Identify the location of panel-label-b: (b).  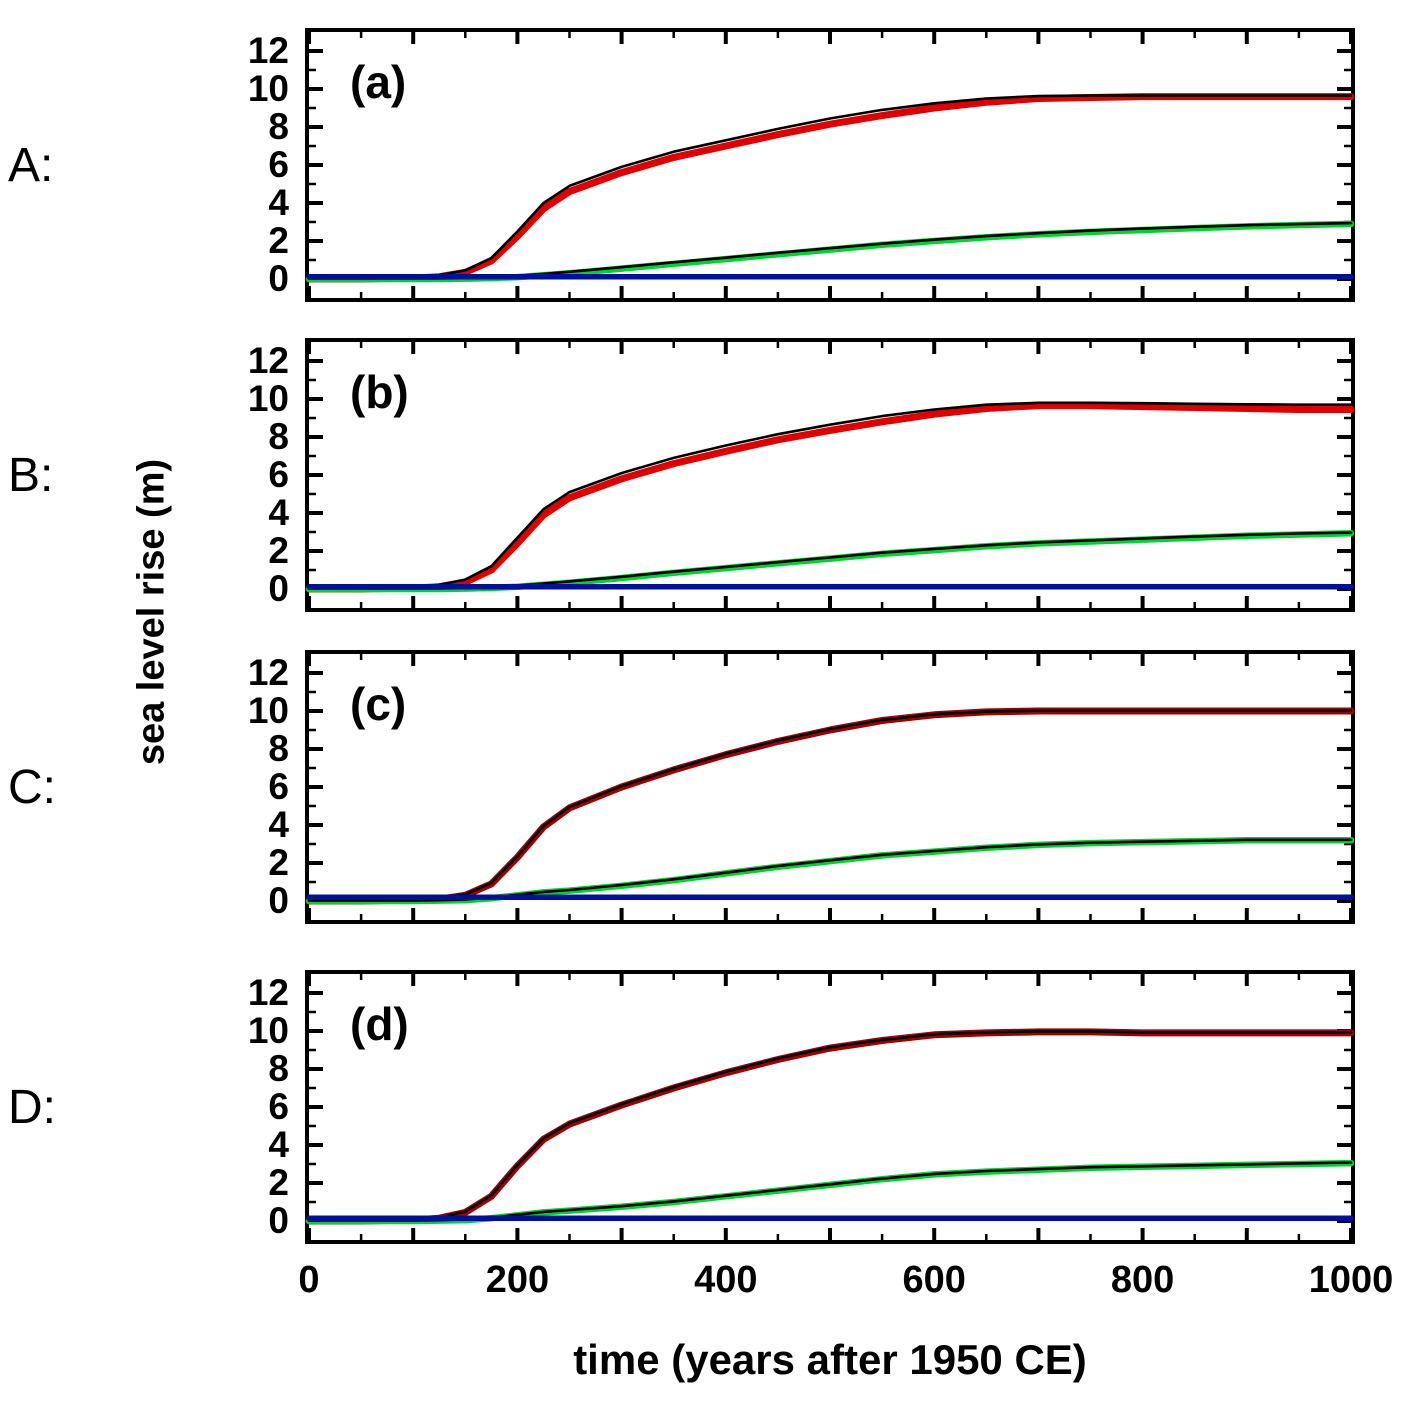
(379, 392).